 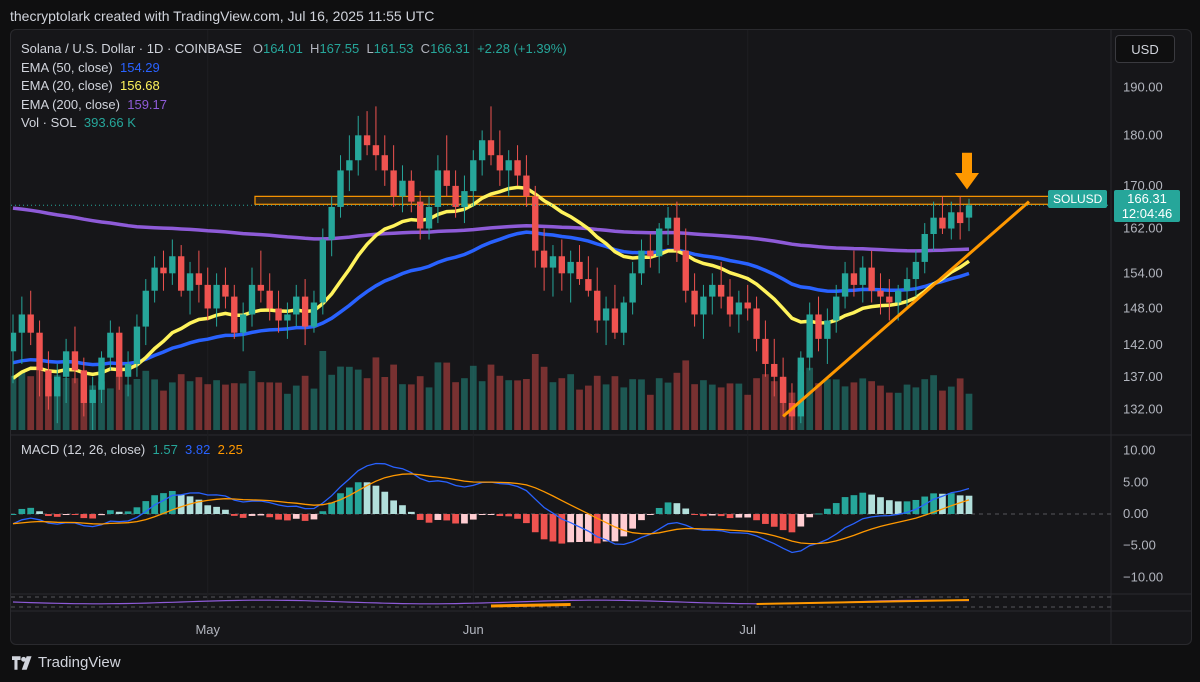 What do you see at coordinates (207, 629) in the screenshot?
I see `time-tick-label: May` at bounding box center [207, 629].